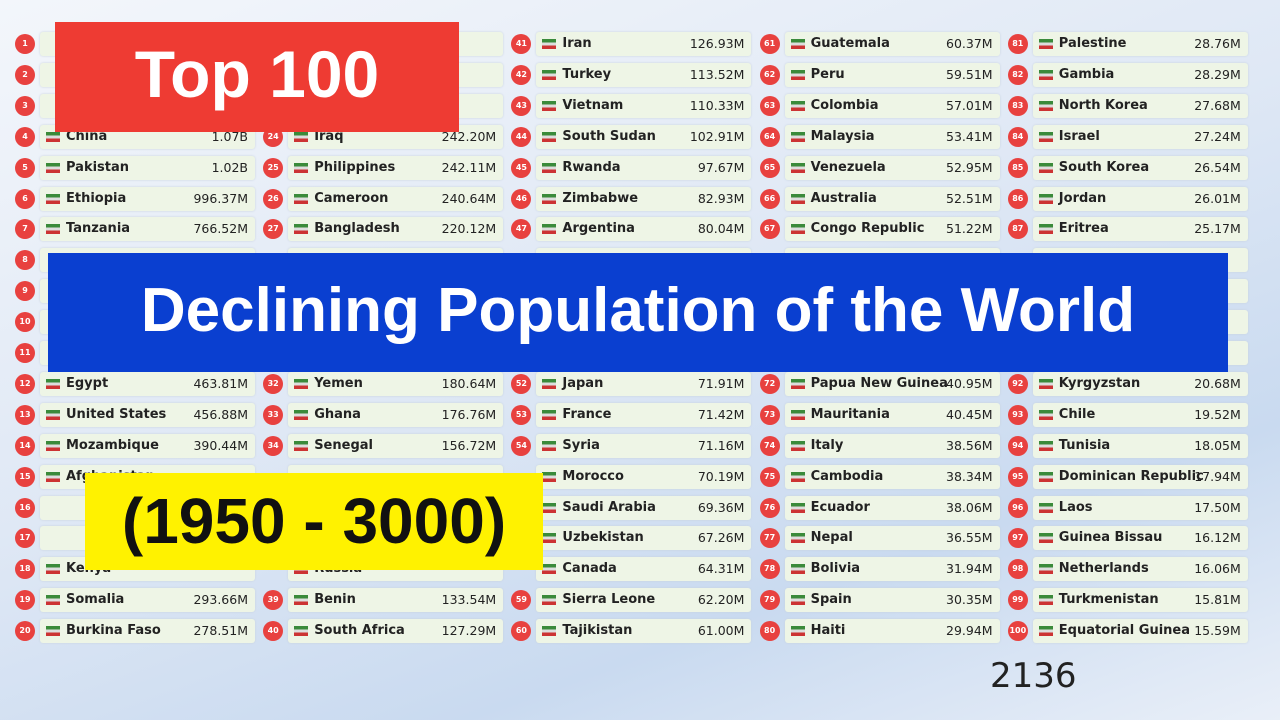  I want to click on rank-badge: 39, so click(273, 600).